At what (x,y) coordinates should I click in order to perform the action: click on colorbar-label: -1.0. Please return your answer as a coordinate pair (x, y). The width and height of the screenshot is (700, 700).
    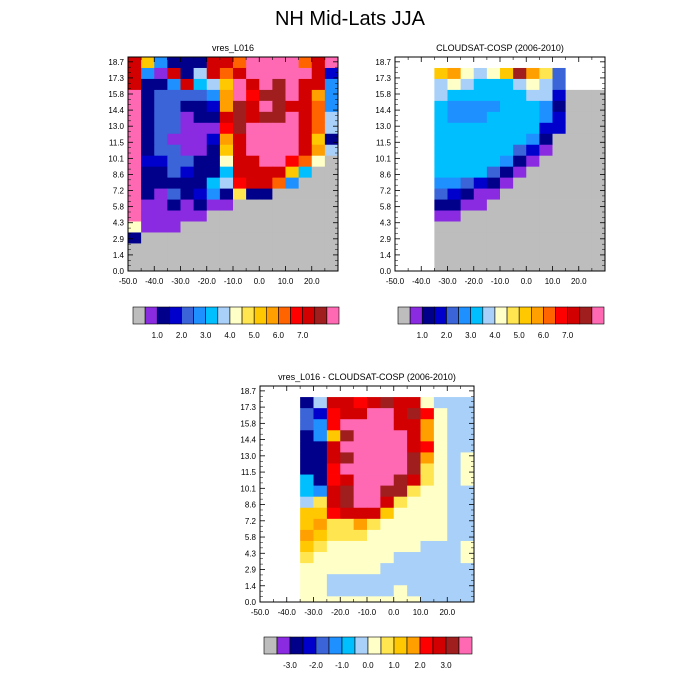
    Looking at the image, I should click on (342, 665).